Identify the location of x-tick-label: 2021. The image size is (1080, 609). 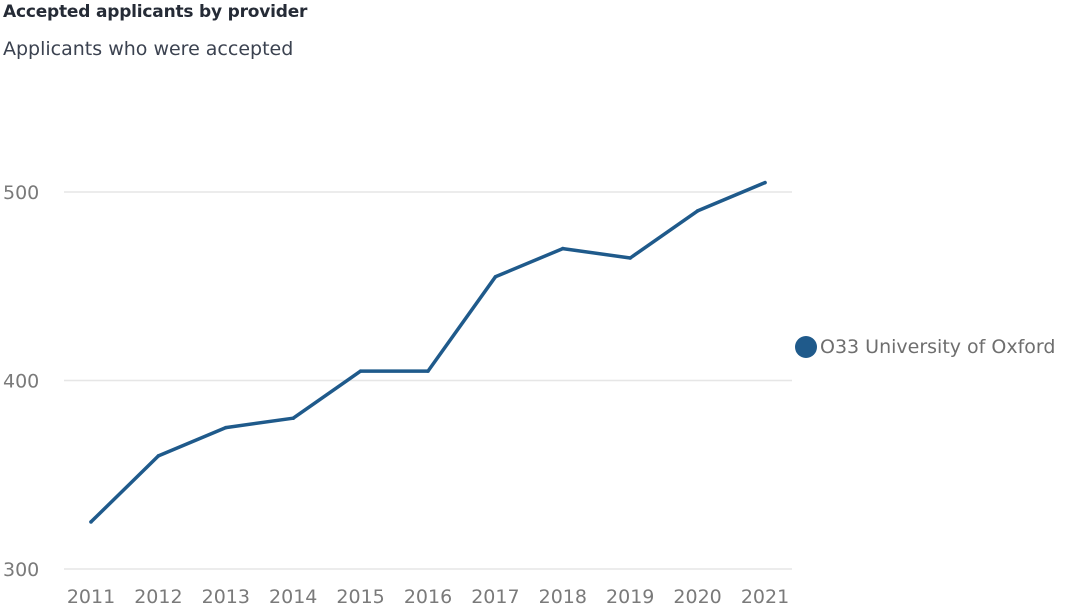
(765, 597).